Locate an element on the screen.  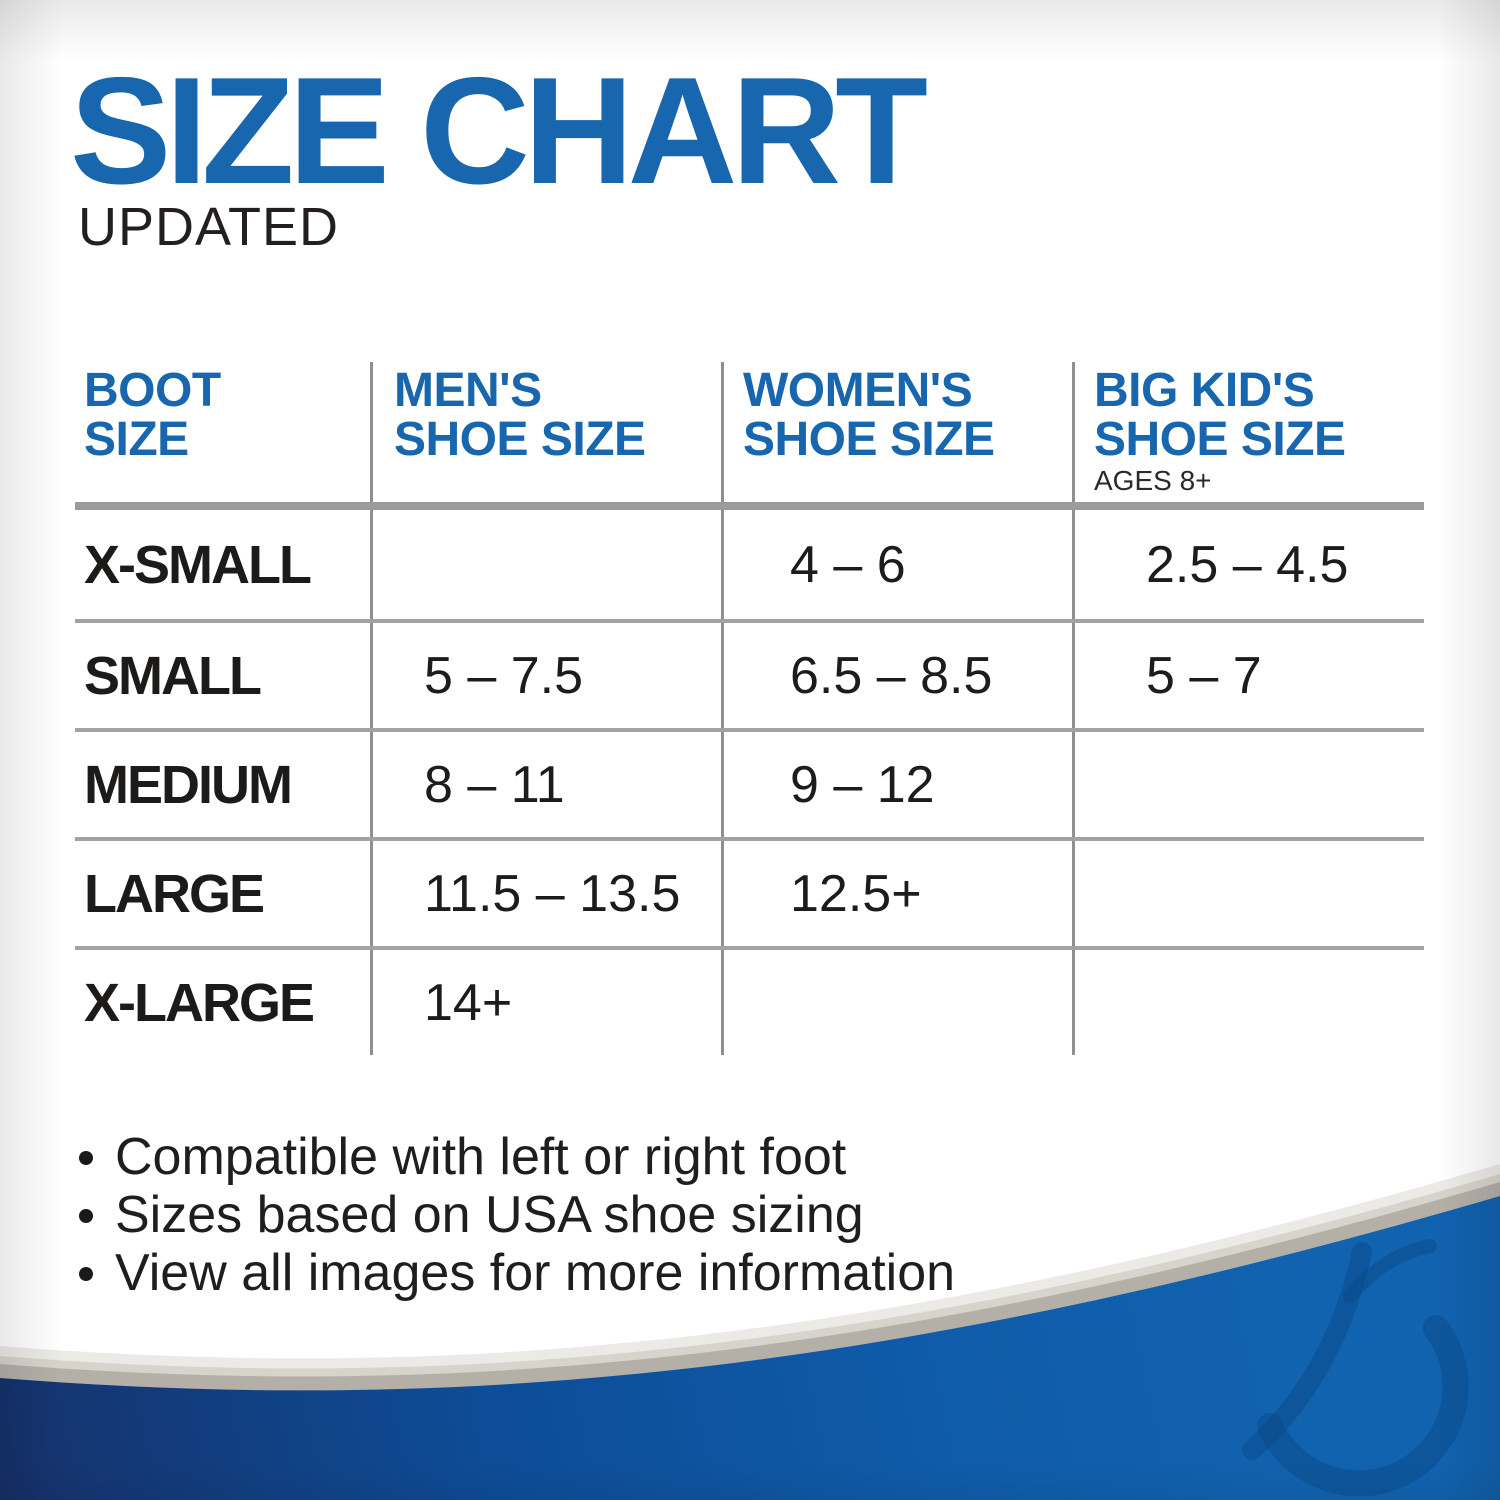
row-label: SMALL is located at coordinates (173, 675).